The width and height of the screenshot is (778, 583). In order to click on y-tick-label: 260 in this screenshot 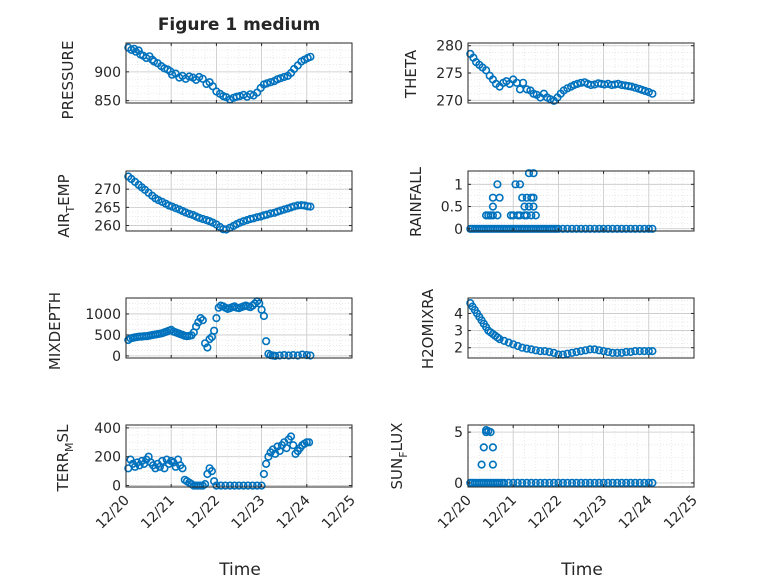, I will do `click(107, 227)`.